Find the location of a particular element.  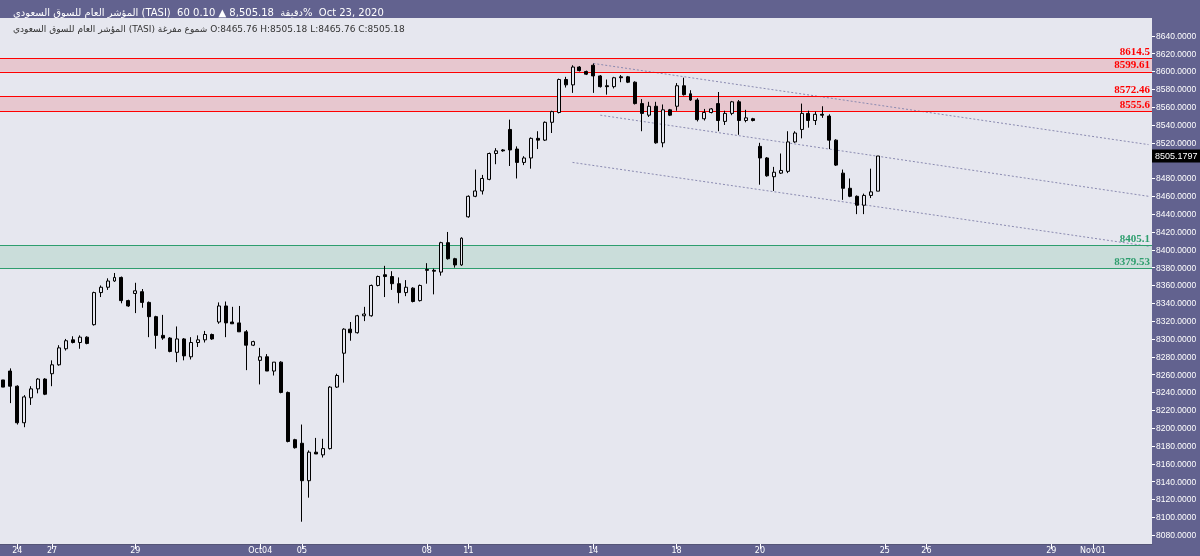

y-tick-label: 8280.0000 is located at coordinates (1176, 356).